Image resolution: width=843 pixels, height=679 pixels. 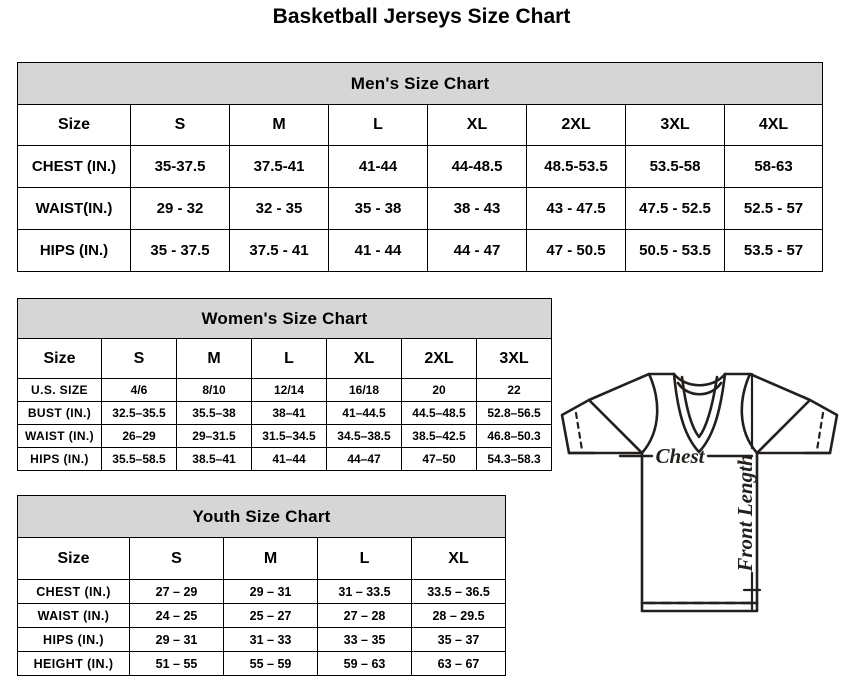 I want to click on youth-header-row: Size S M L XL, so click(x=262, y=558).